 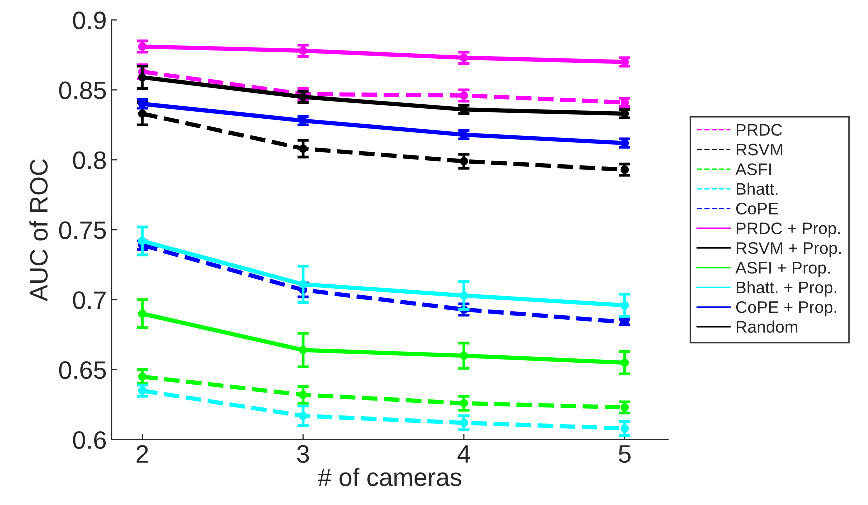 What do you see at coordinates (789, 250) in the screenshot?
I see `legend-label: RSVM + Prop.` at bounding box center [789, 250].